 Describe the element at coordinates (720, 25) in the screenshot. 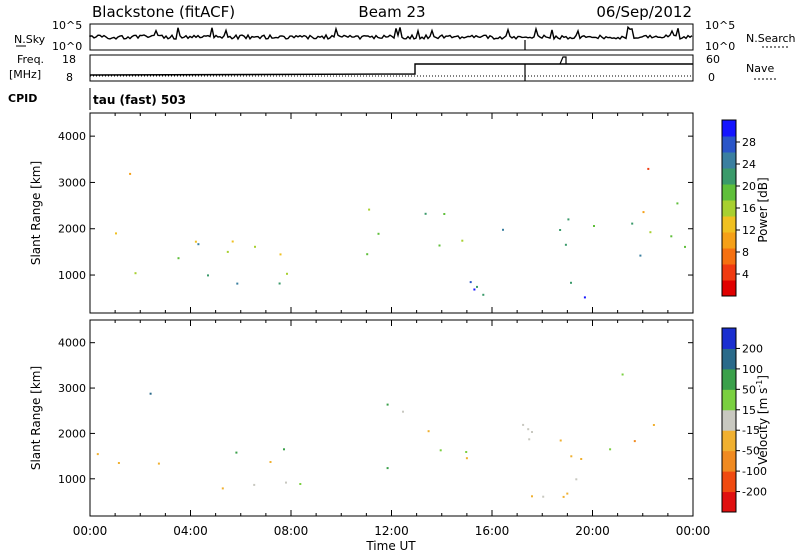

I see `nsearch-tick-top: 10^5` at that location.